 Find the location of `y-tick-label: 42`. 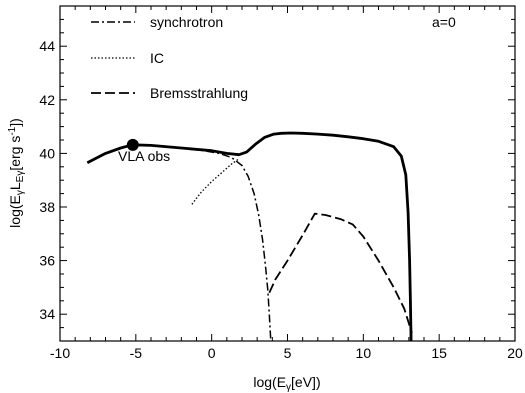

y-tick-label: 42 is located at coordinates (47, 100).